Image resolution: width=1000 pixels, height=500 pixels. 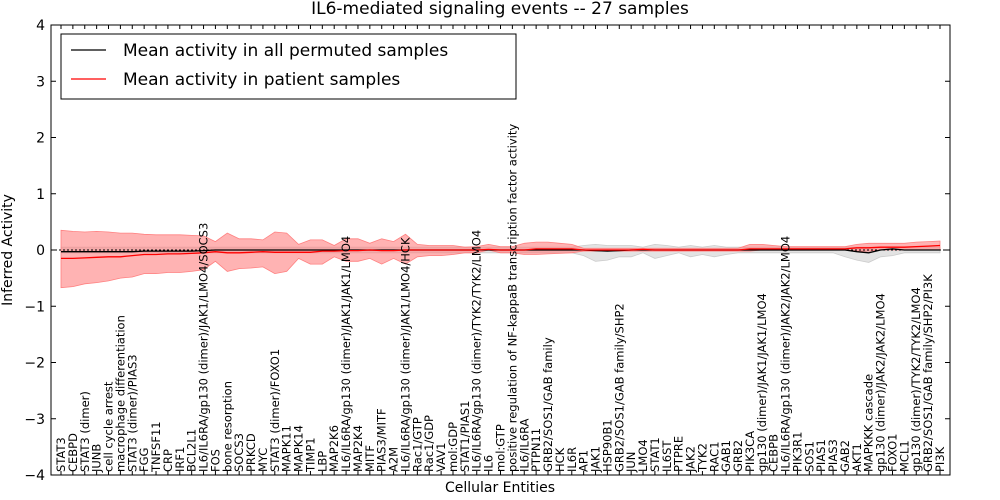 What do you see at coordinates (287, 448) in the screenshot?
I see `category-label: MAPK11` at bounding box center [287, 448].